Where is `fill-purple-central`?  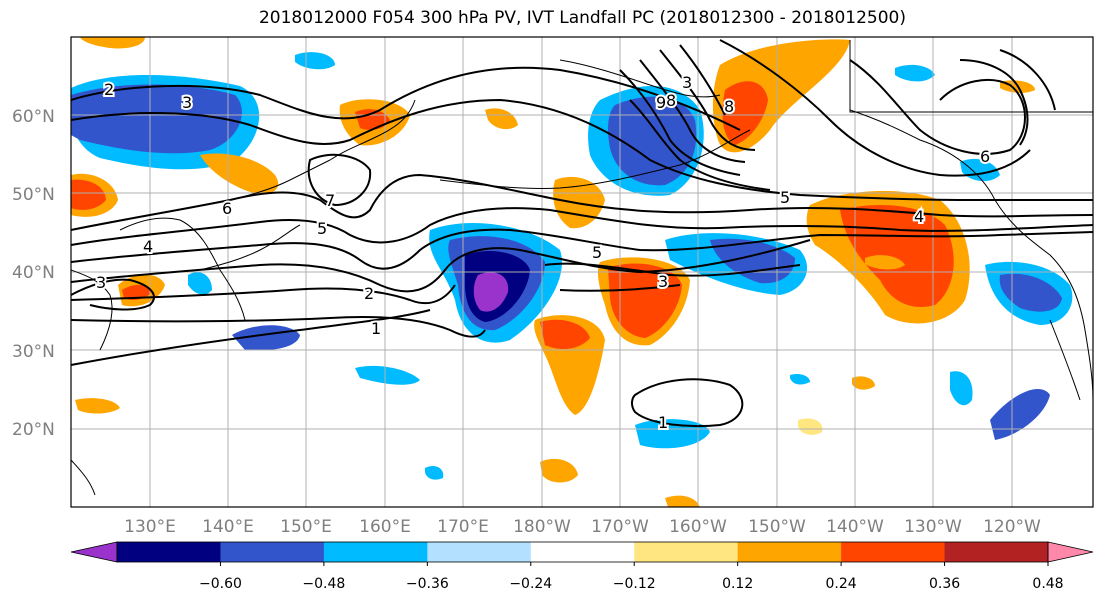
fill-purple-central is located at coordinates (491, 292).